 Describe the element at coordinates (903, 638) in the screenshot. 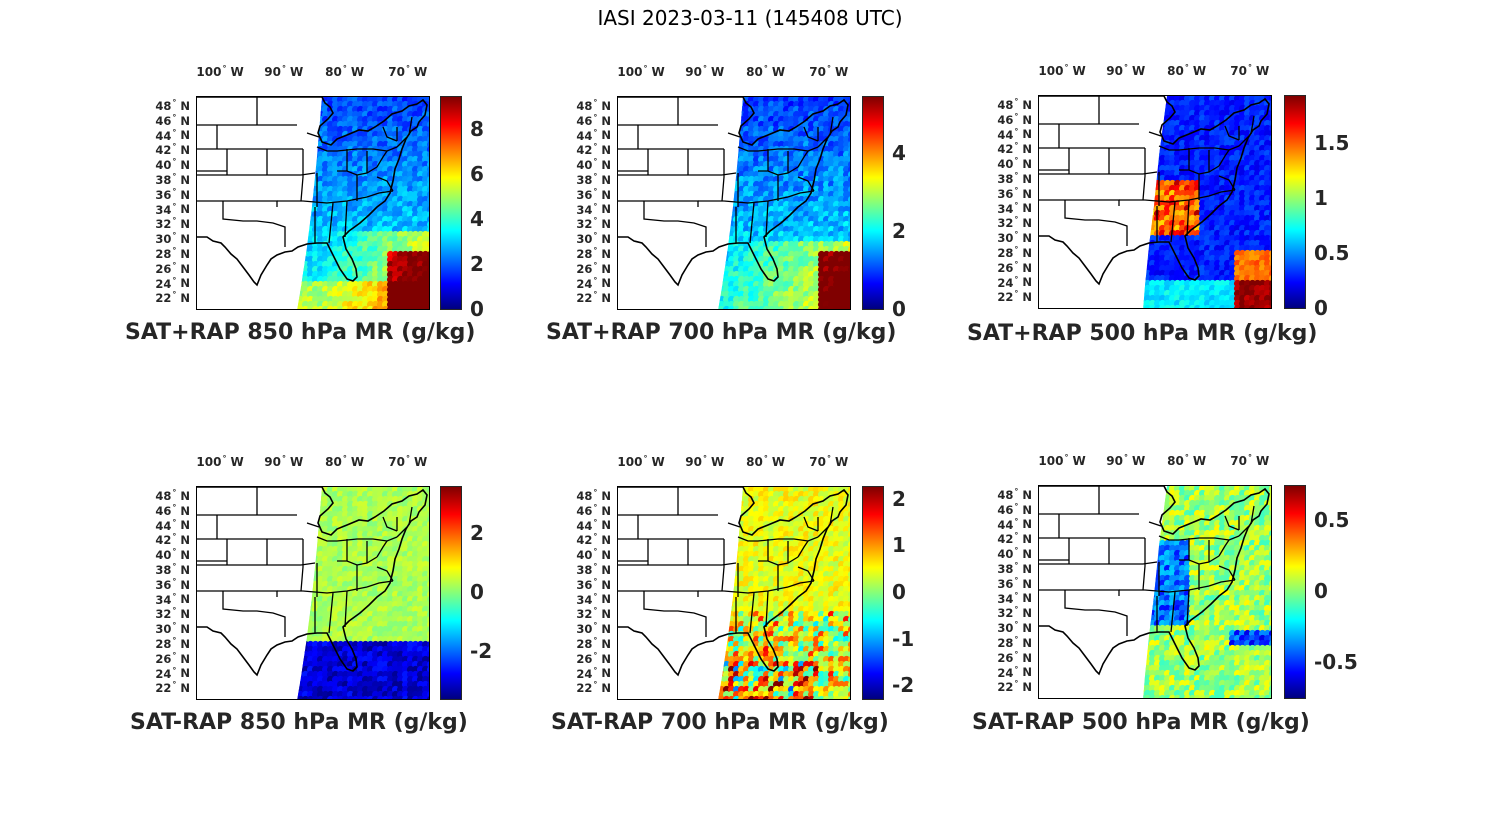

I see `colorbar-tick-label: -1` at that location.